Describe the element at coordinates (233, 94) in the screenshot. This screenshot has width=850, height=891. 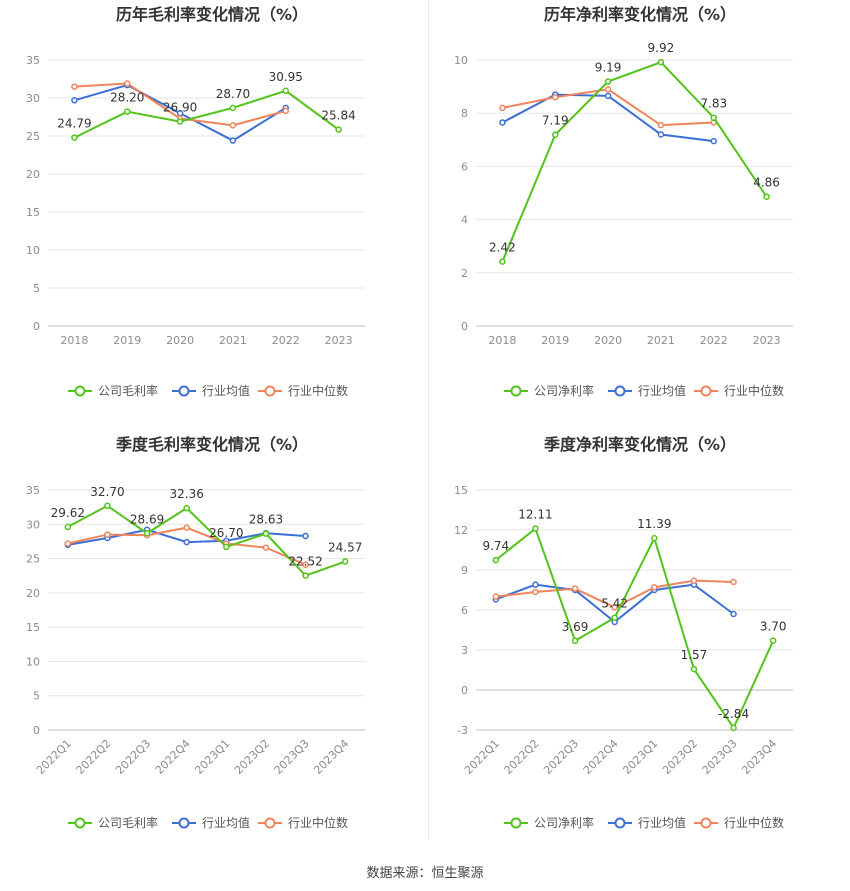
I see `data-label: 28.70` at that location.